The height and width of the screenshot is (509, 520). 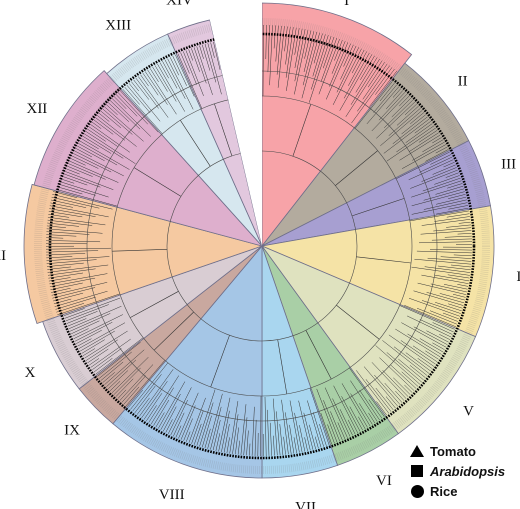 I want to click on clade-label-8: VIII, so click(x=172, y=495).